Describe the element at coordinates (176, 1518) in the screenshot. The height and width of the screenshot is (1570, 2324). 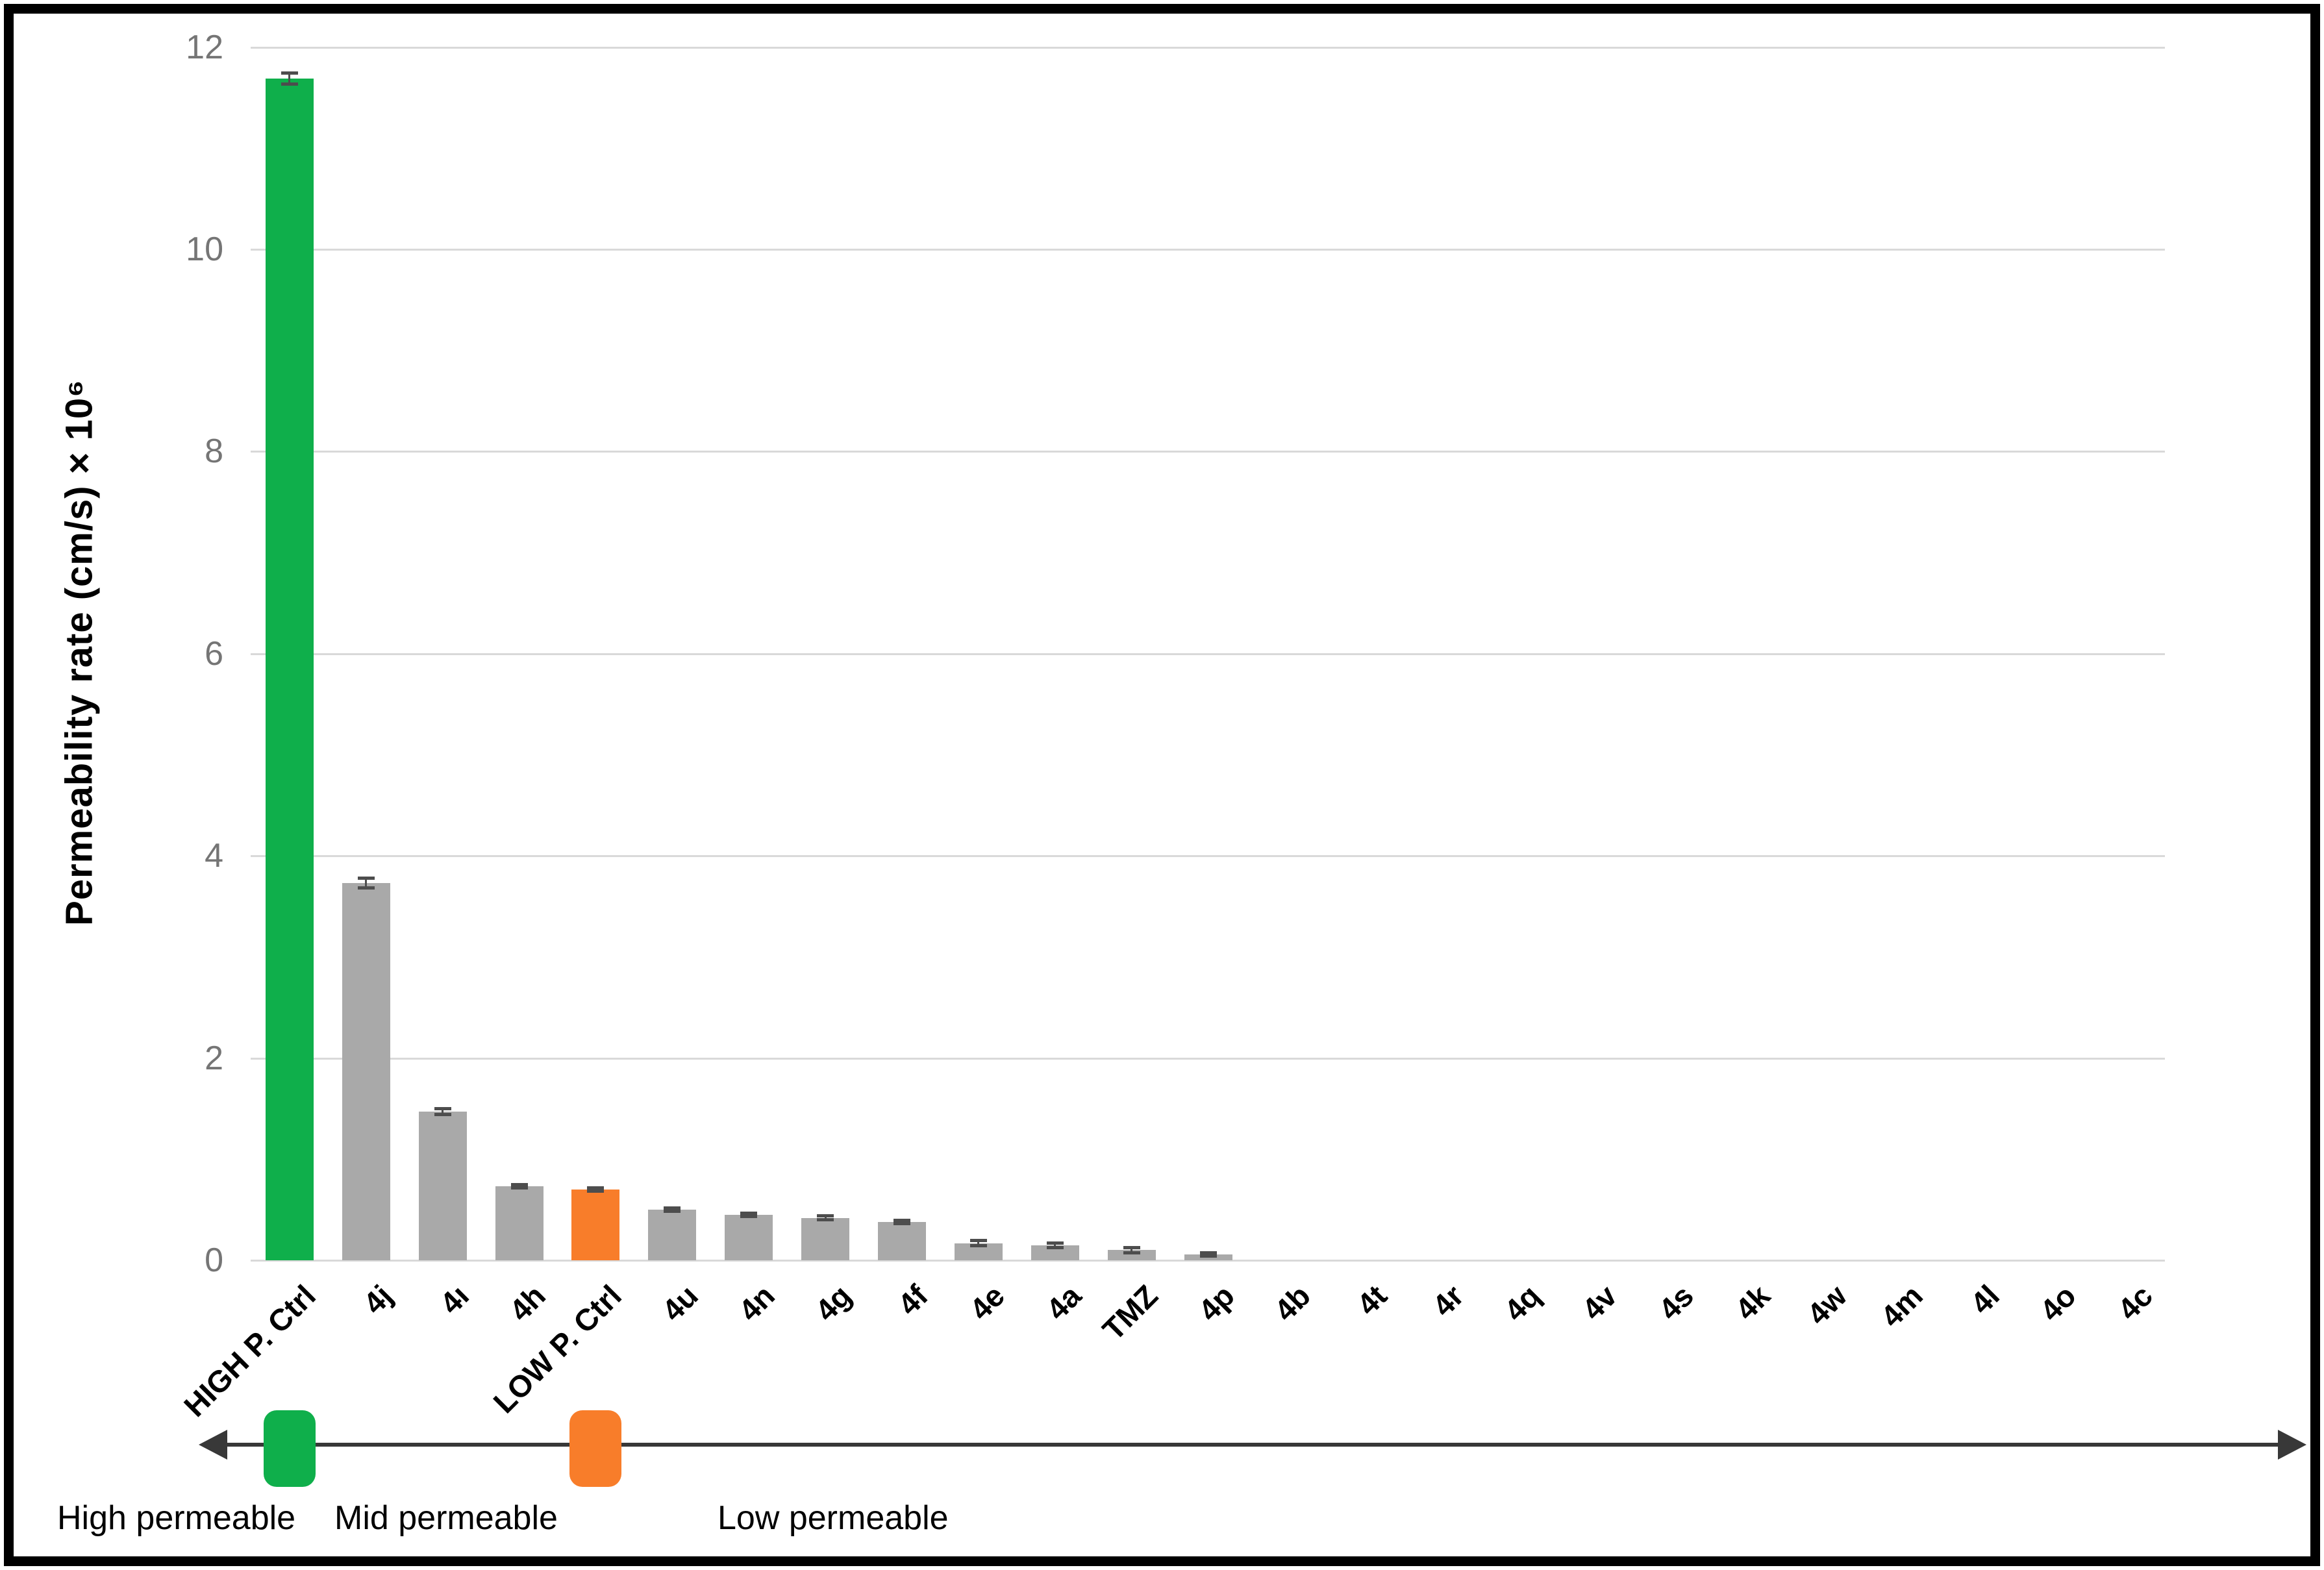
I see `legend-high-permeable: High permeable` at that location.